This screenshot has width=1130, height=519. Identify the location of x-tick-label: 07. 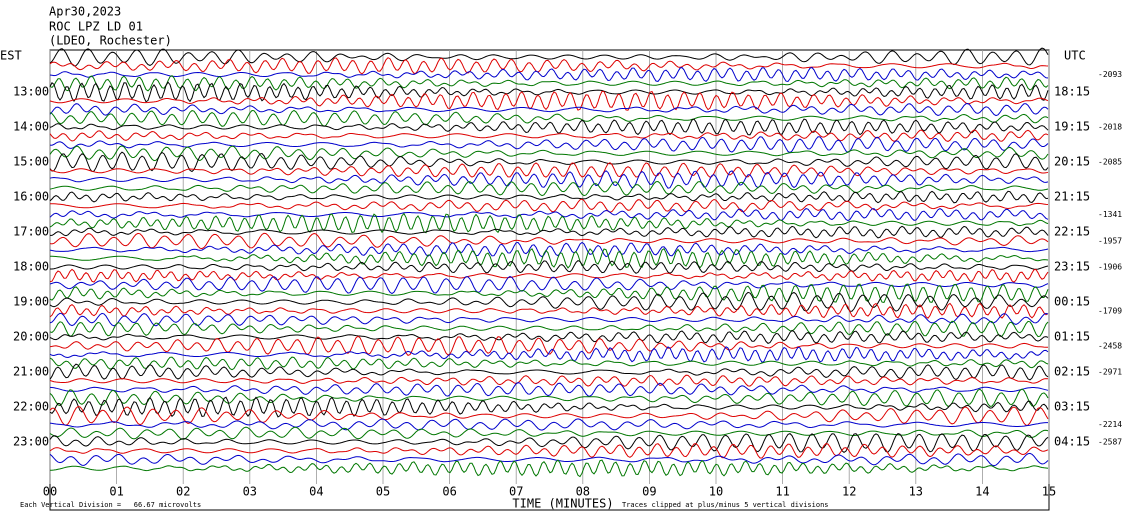
(516, 492).